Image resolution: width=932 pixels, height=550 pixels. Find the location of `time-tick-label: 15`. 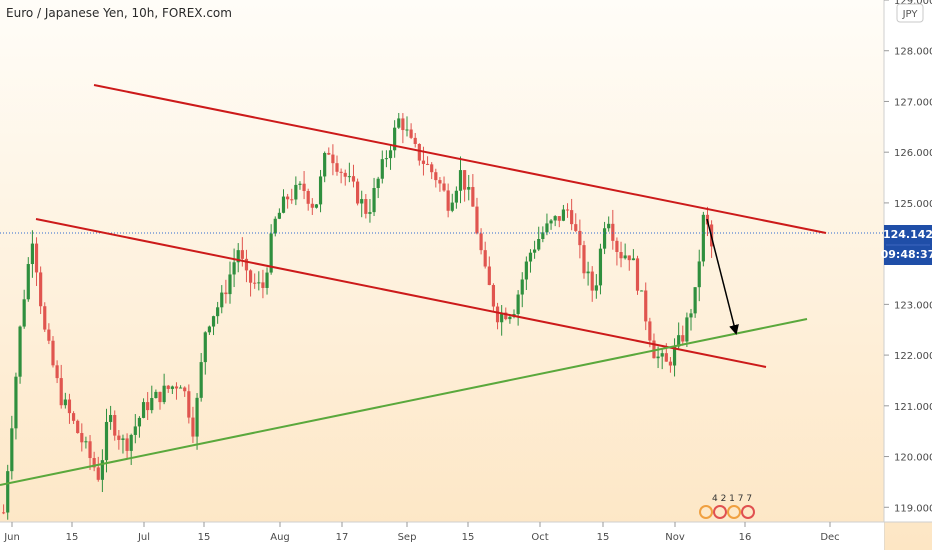

time-tick-label: 15 is located at coordinates (603, 537).